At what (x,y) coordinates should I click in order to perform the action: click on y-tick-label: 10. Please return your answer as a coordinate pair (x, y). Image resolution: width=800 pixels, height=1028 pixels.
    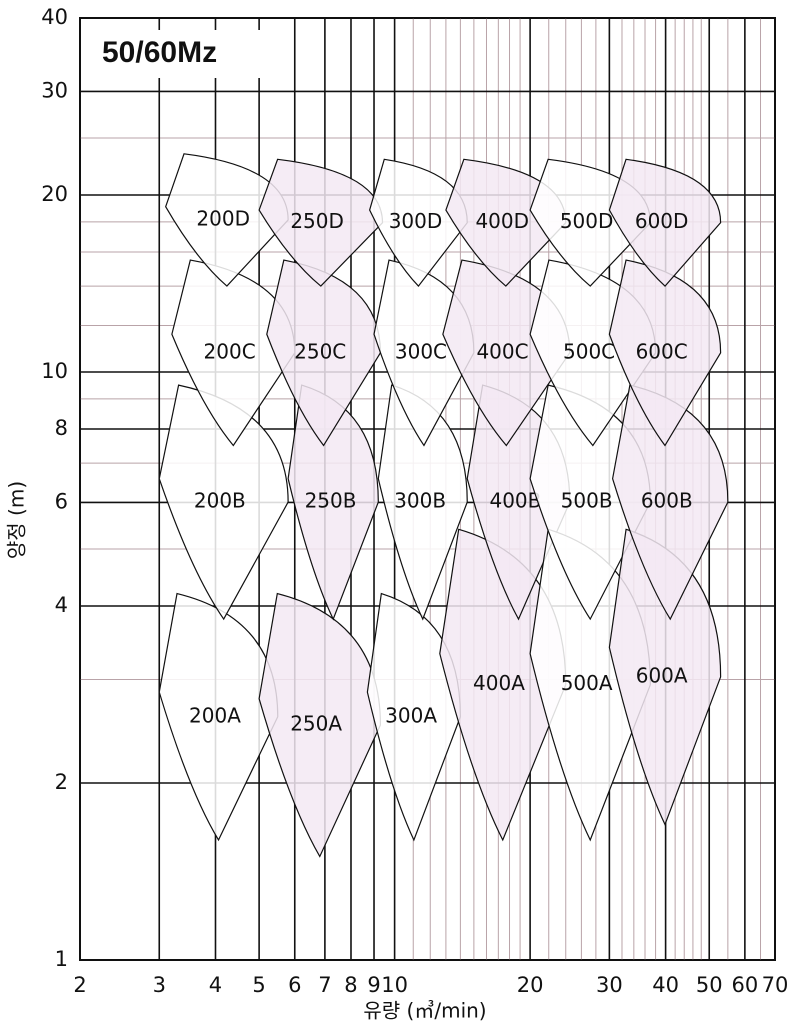
    Looking at the image, I should click on (54, 371).